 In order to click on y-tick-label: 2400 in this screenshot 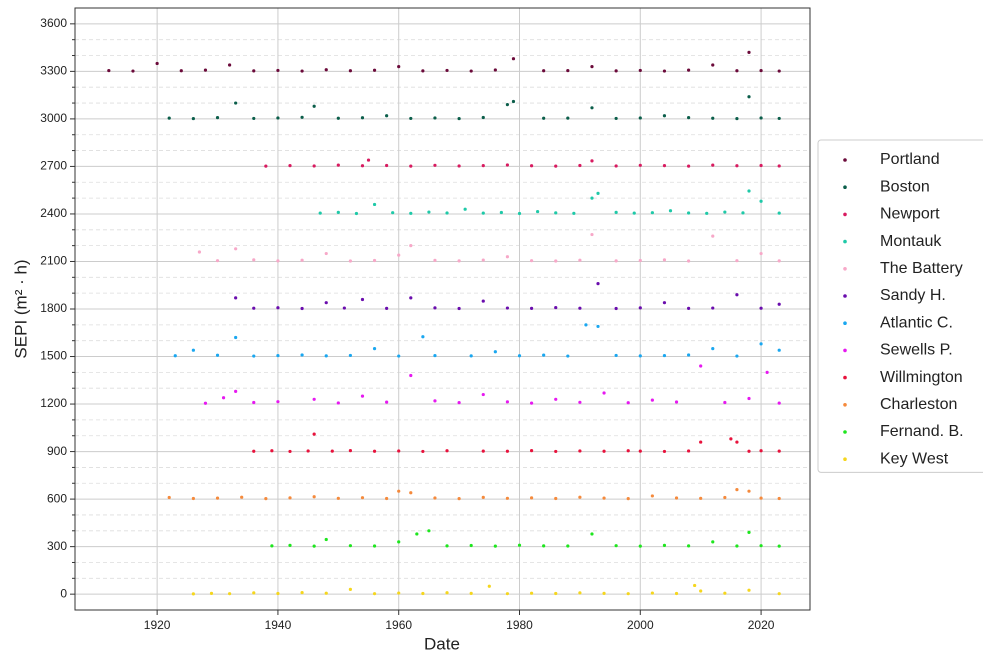, I will do `click(53, 213)`.